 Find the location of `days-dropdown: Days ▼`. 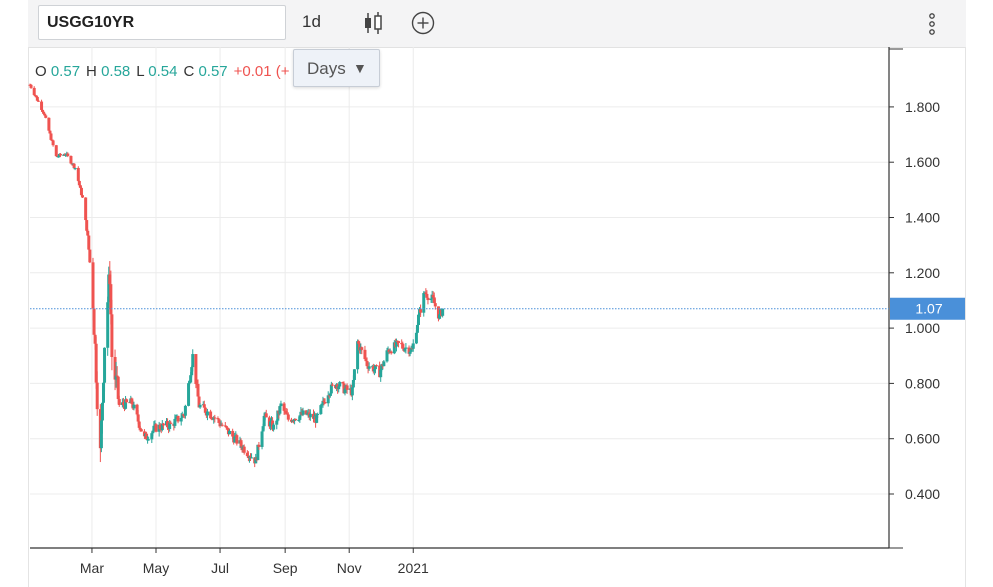

days-dropdown: Days ▼ is located at coordinates (336, 68).